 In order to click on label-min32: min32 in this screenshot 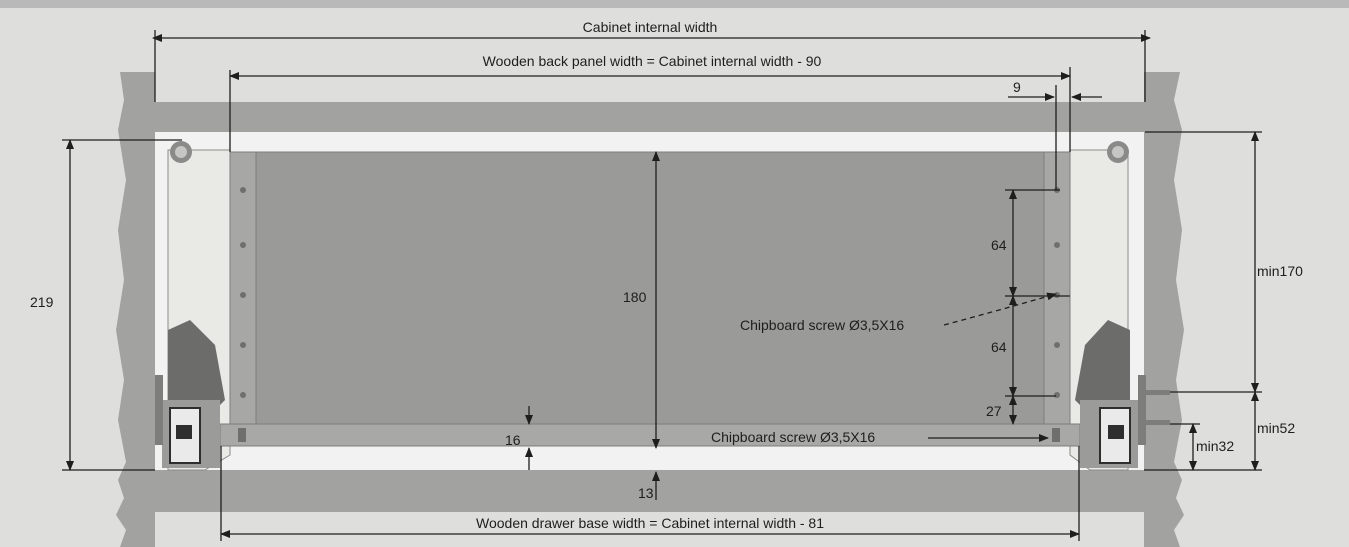, I will do `click(1215, 446)`.